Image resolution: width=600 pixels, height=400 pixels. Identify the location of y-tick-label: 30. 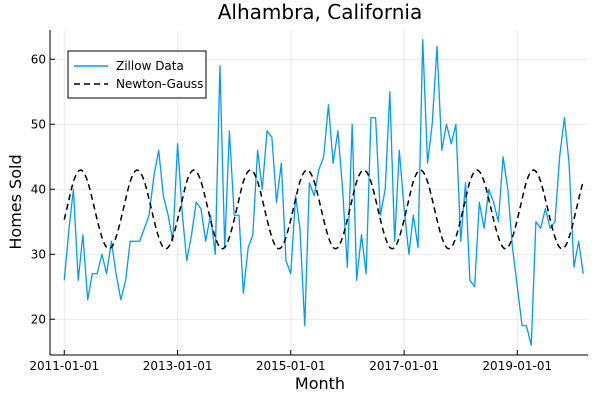
(38, 254).